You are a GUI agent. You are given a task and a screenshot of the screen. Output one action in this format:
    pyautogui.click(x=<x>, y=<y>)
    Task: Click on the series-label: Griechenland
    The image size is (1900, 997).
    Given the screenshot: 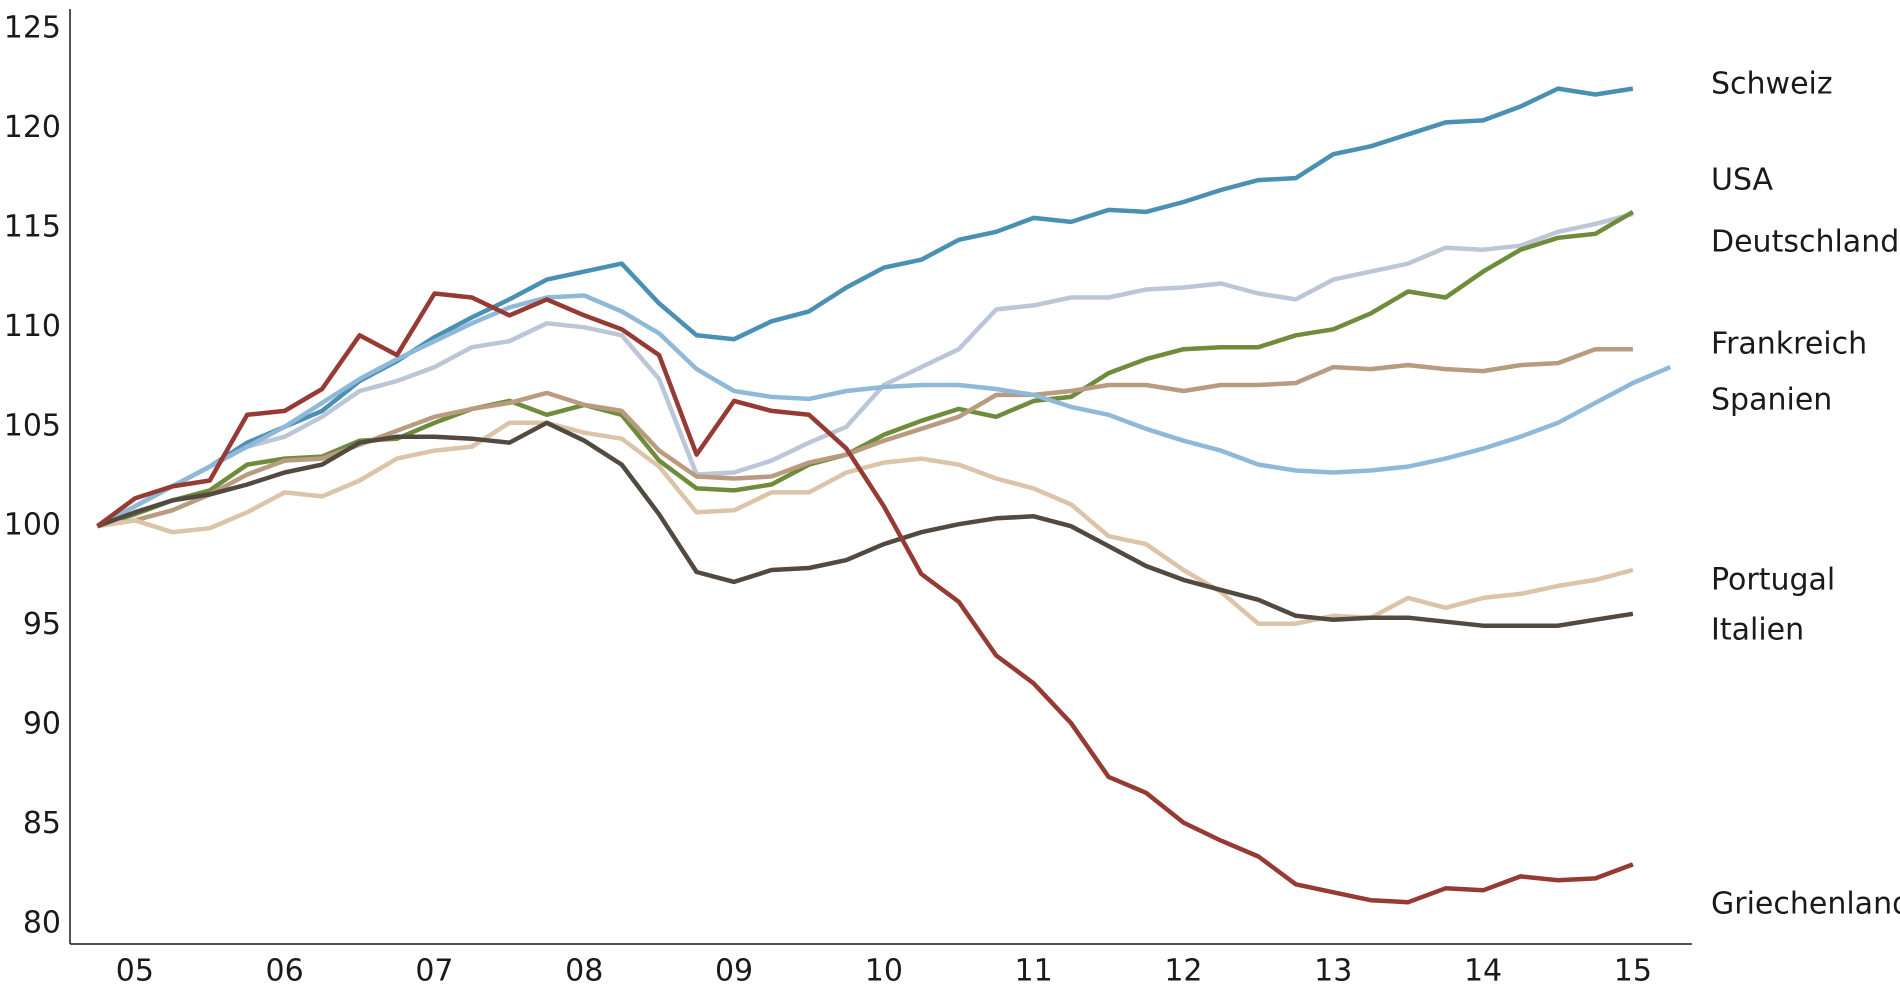 What is the action you would take?
    pyautogui.click(x=1805, y=904)
    